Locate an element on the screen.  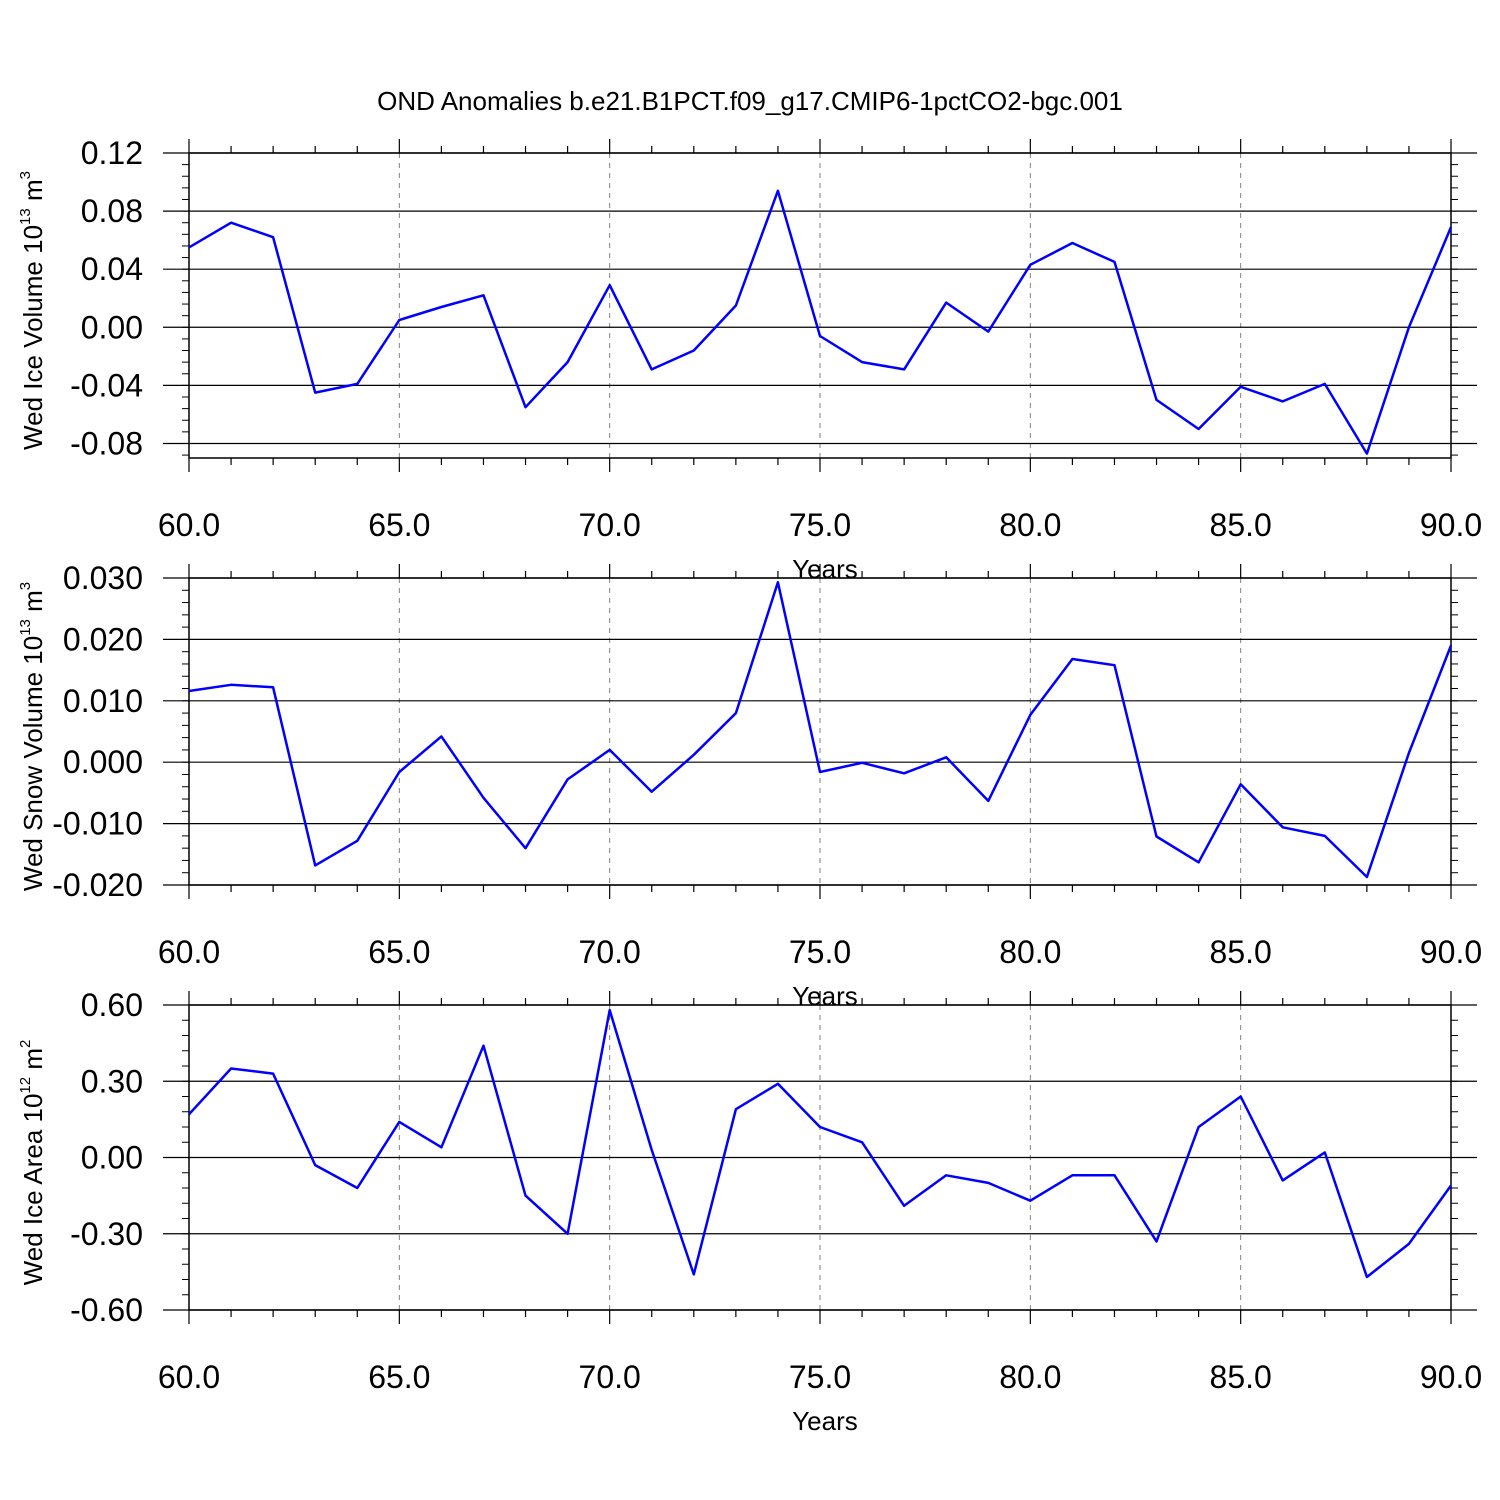
x-tick-label: 65.0 is located at coordinates (399, 1377).